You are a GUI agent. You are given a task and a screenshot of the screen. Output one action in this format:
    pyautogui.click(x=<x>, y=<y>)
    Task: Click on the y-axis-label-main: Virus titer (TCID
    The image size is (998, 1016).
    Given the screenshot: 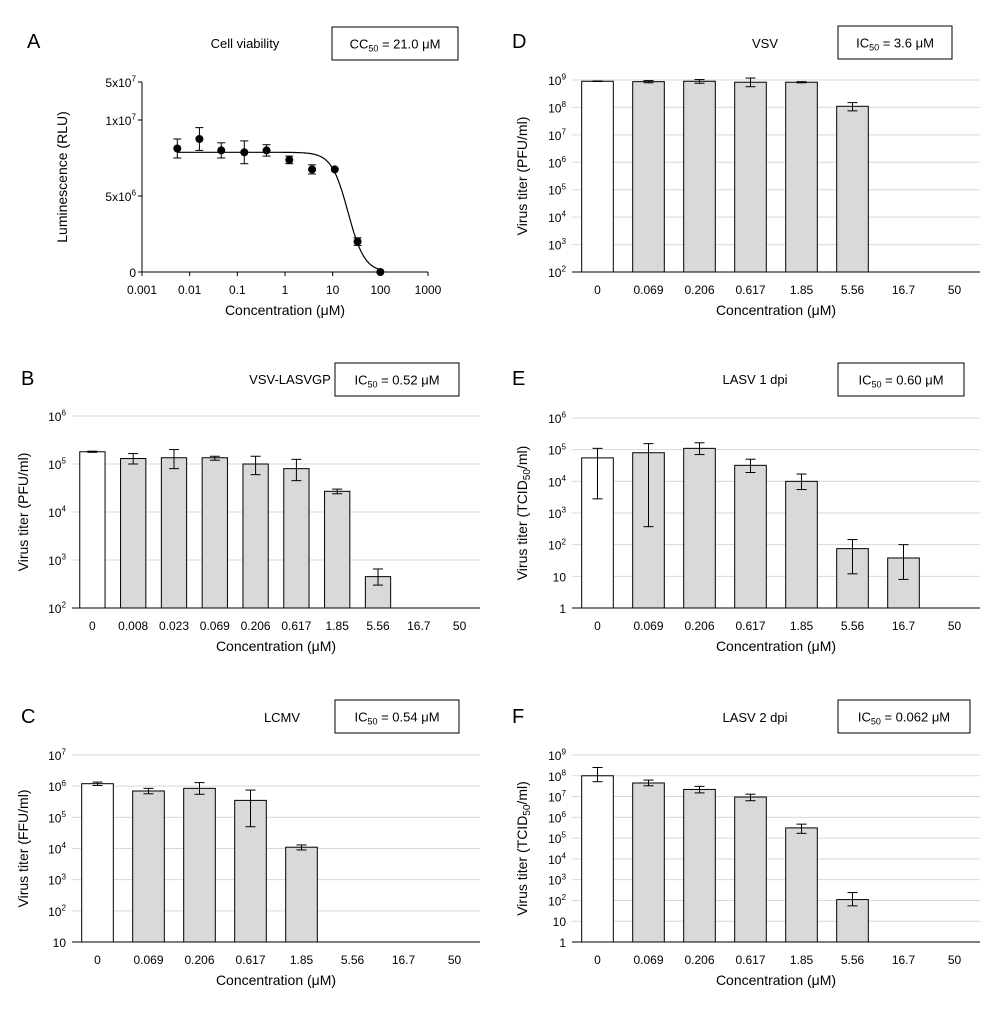 What is the action you would take?
    pyautogui.click(x=522, y=530)
    